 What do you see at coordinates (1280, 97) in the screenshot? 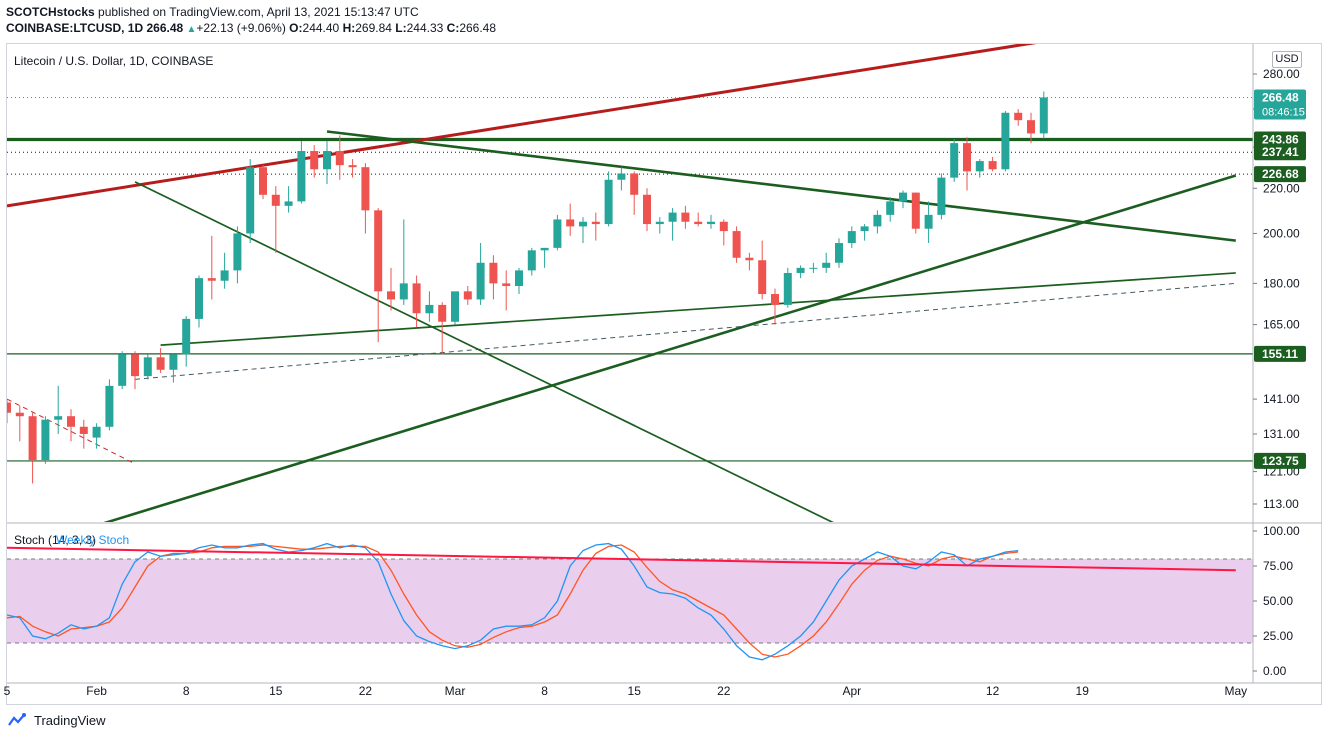
I see `price-axis-label-value: 266.48` at bounding box center [1280, 97].